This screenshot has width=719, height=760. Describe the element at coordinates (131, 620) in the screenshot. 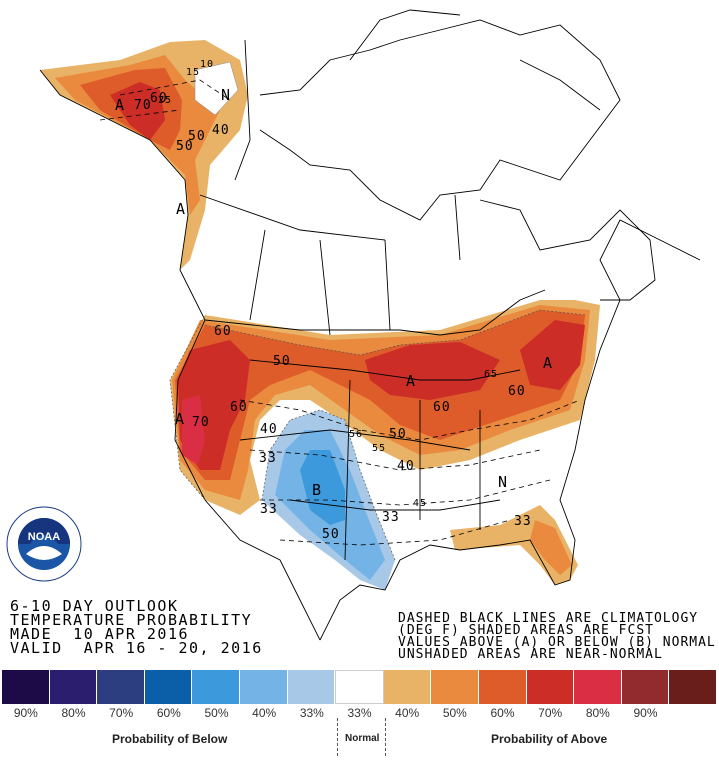

I see `product-name: TEMPERATURE PROBABILITY` at that location.